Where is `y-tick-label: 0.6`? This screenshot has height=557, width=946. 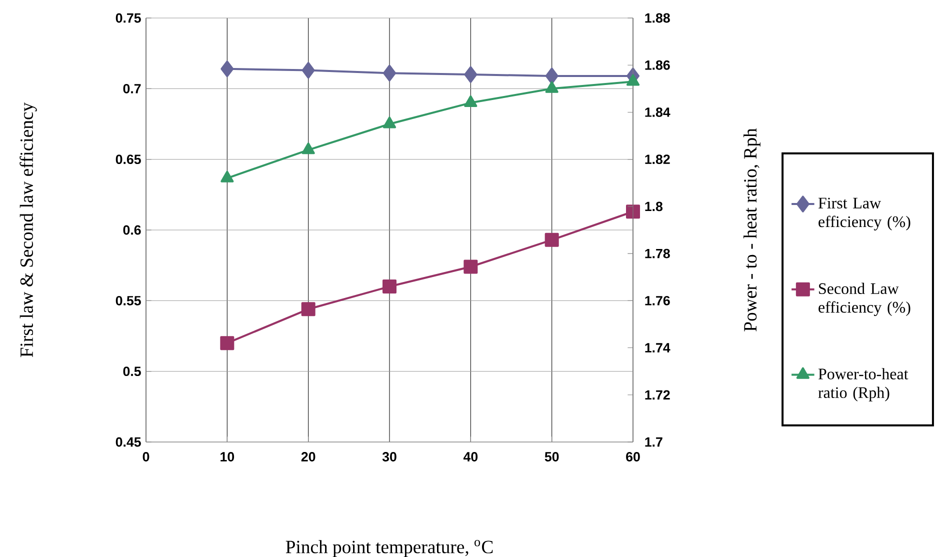 y-tick-label: 0.6 is located at coordinates (132, 230).